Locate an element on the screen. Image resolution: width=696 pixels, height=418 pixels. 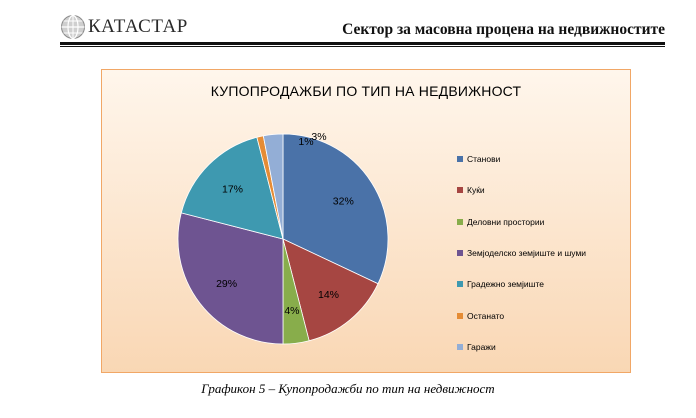
legend-item-1: Куќи is located at coordinates (471, 190).